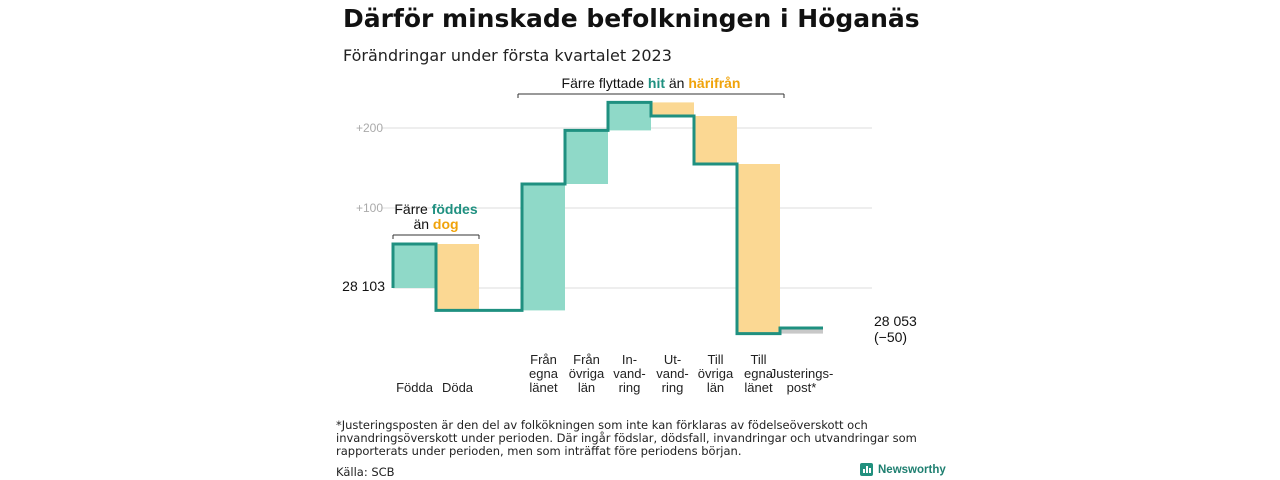  What do you see at coordinates (676, 83) in the screenshot?
I see `moves-annotation-part: än` at bounding box center [676, 83].